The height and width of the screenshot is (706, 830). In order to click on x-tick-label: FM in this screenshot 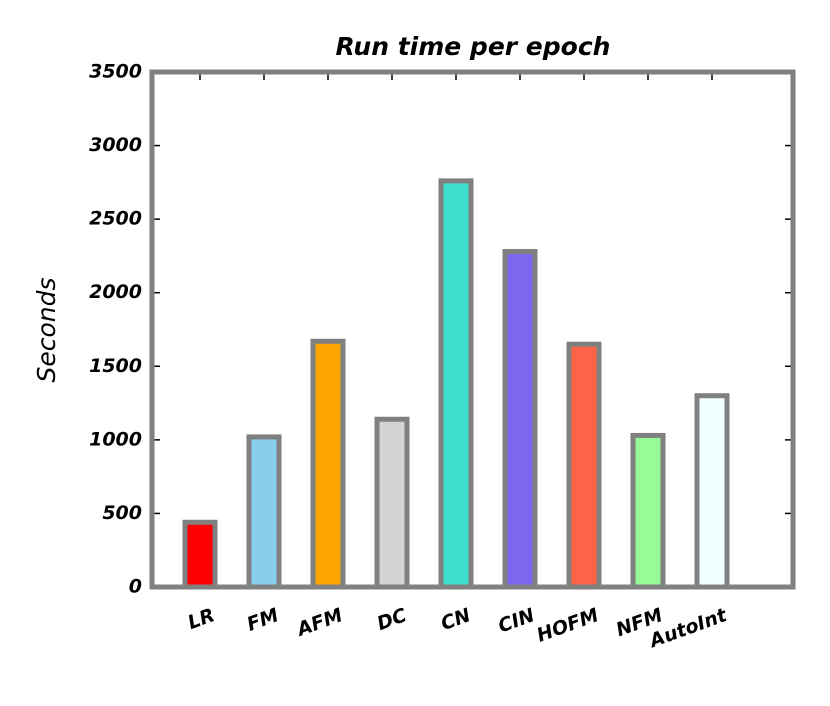, I will do `click(263, 620)`.